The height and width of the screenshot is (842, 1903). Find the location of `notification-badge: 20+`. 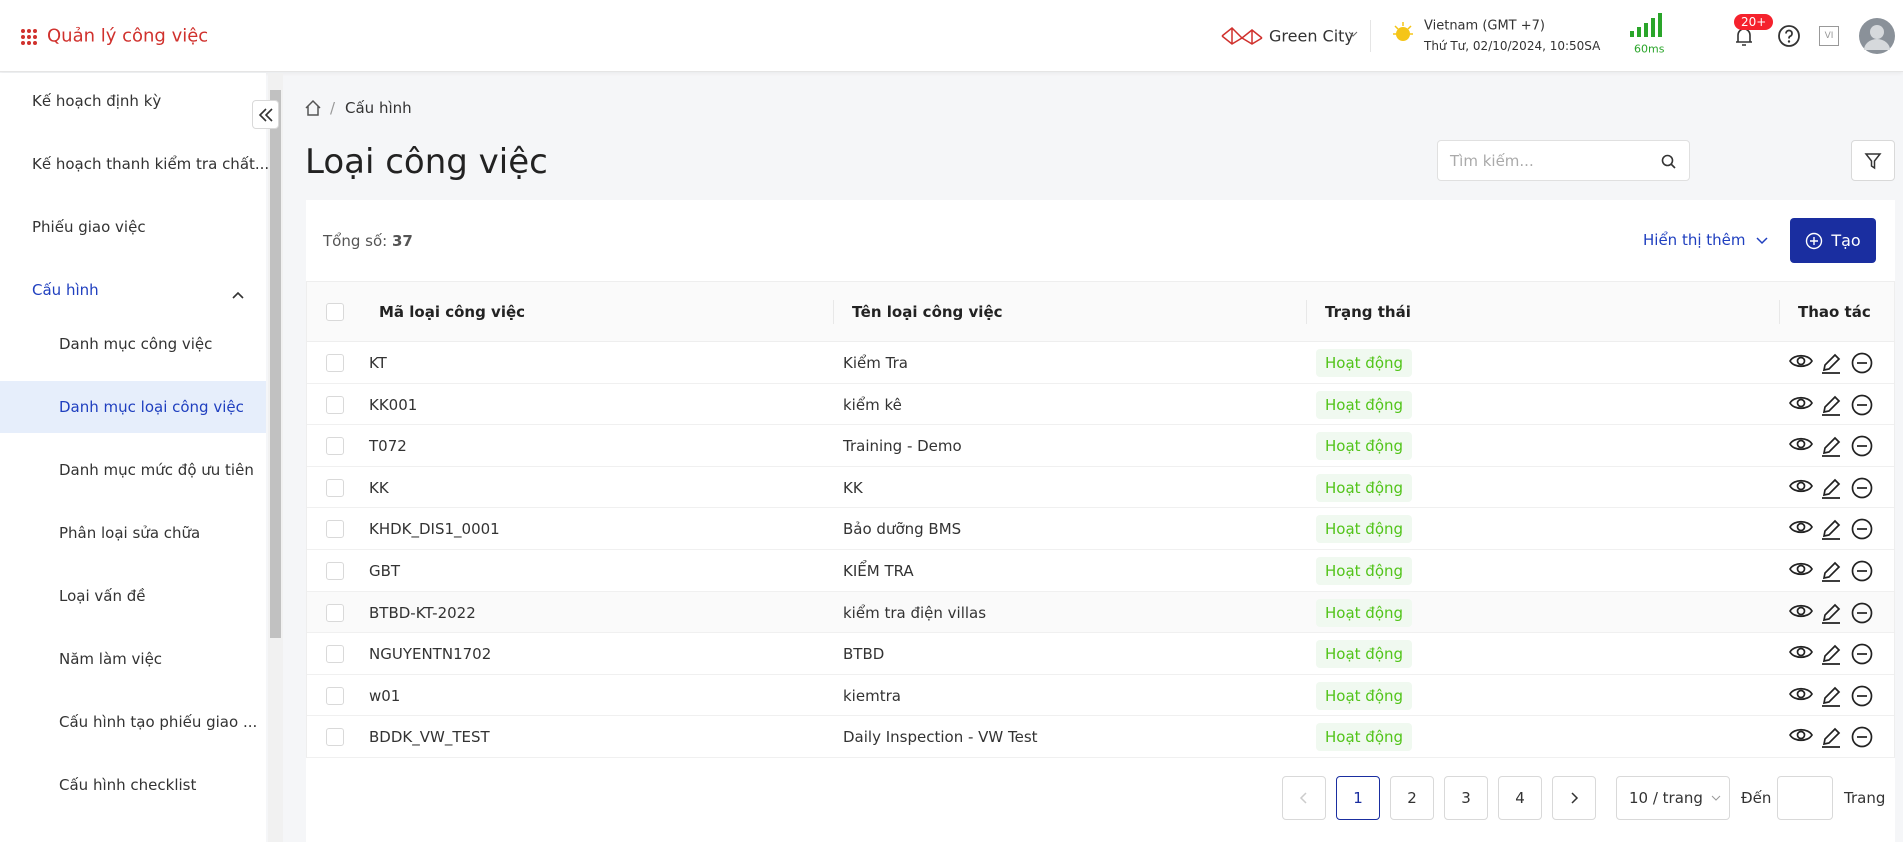

notification-badge: 20+ is located at coordinates (1754, 22).